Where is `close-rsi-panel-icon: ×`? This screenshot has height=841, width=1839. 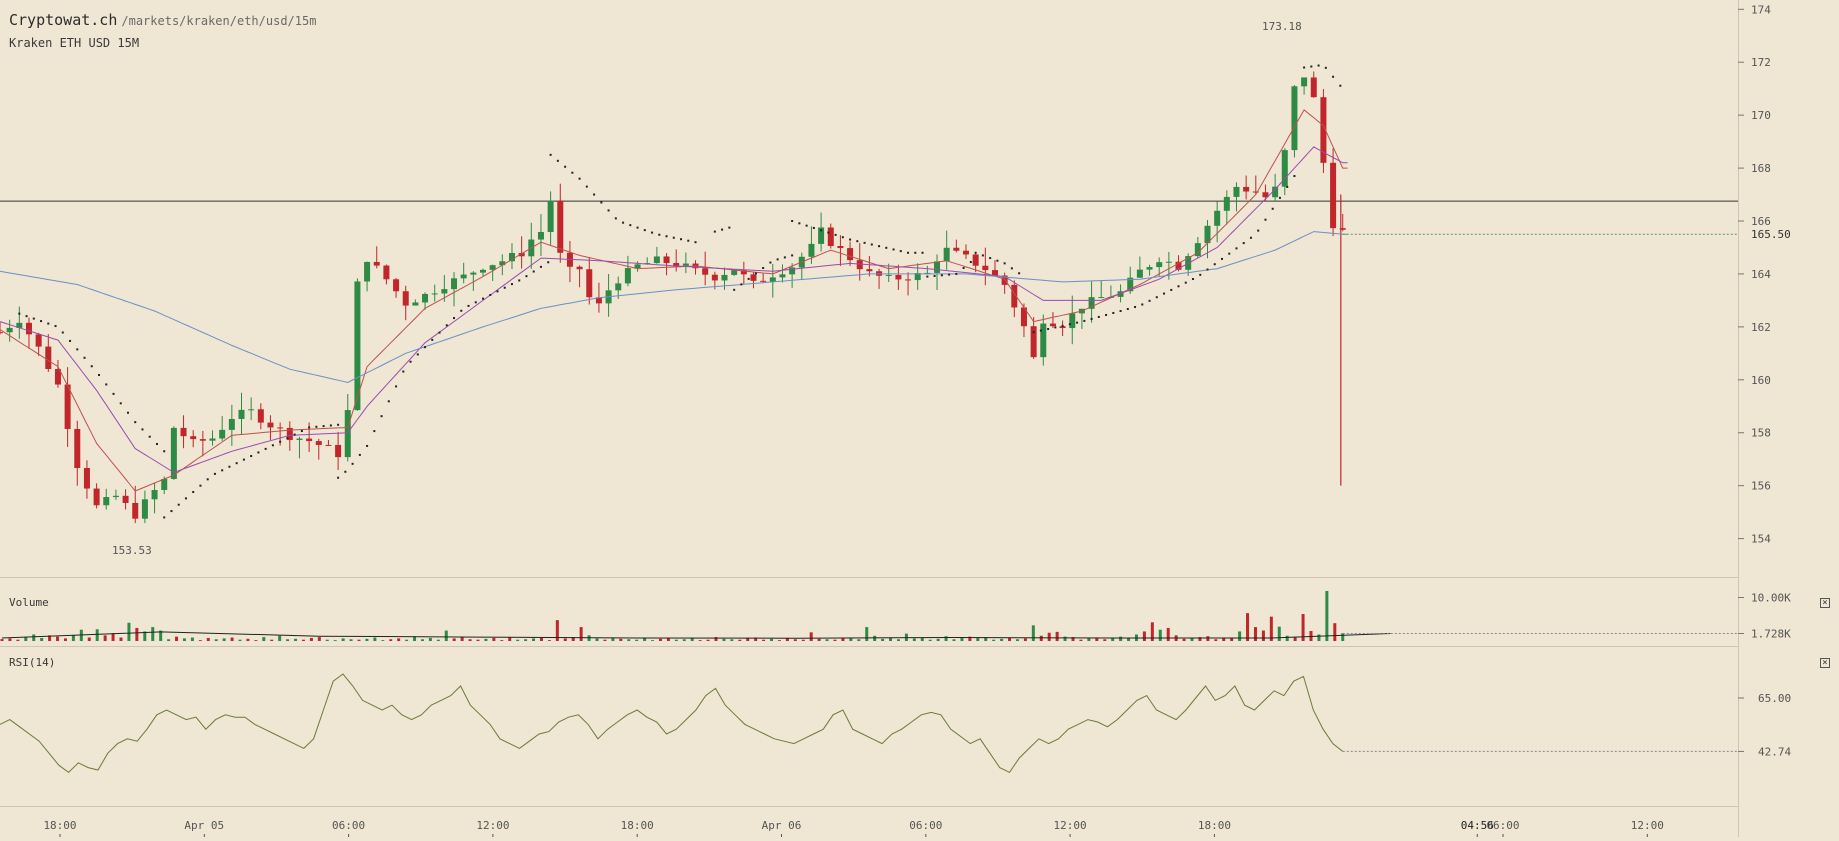 close-rsi-panel-icon: × is located at coordinates (1825, 663).